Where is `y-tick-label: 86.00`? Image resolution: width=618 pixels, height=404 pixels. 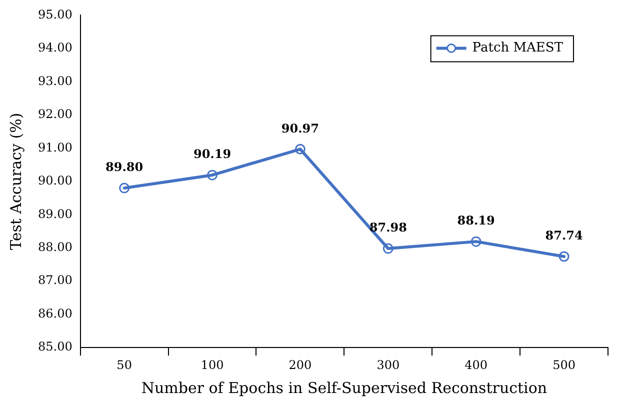
y-tick-label: 86.00 is located at coordinates (55, 313).